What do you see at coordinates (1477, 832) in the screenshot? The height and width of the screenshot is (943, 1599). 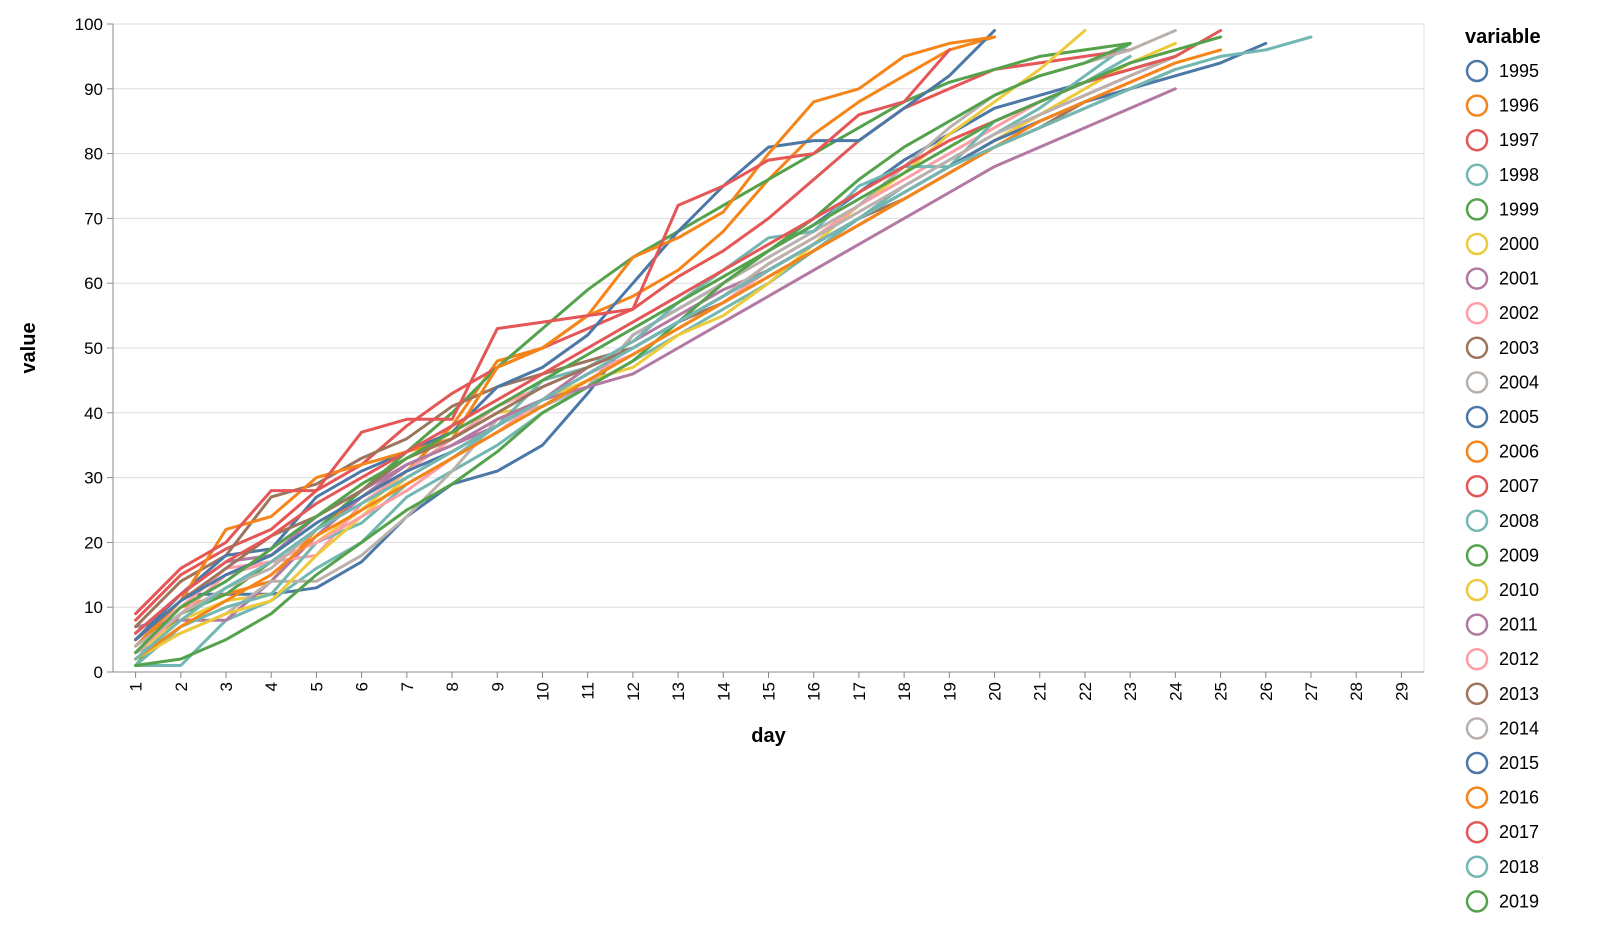 I see `legend-symbol-2017` at bounding box center [1477, 832].